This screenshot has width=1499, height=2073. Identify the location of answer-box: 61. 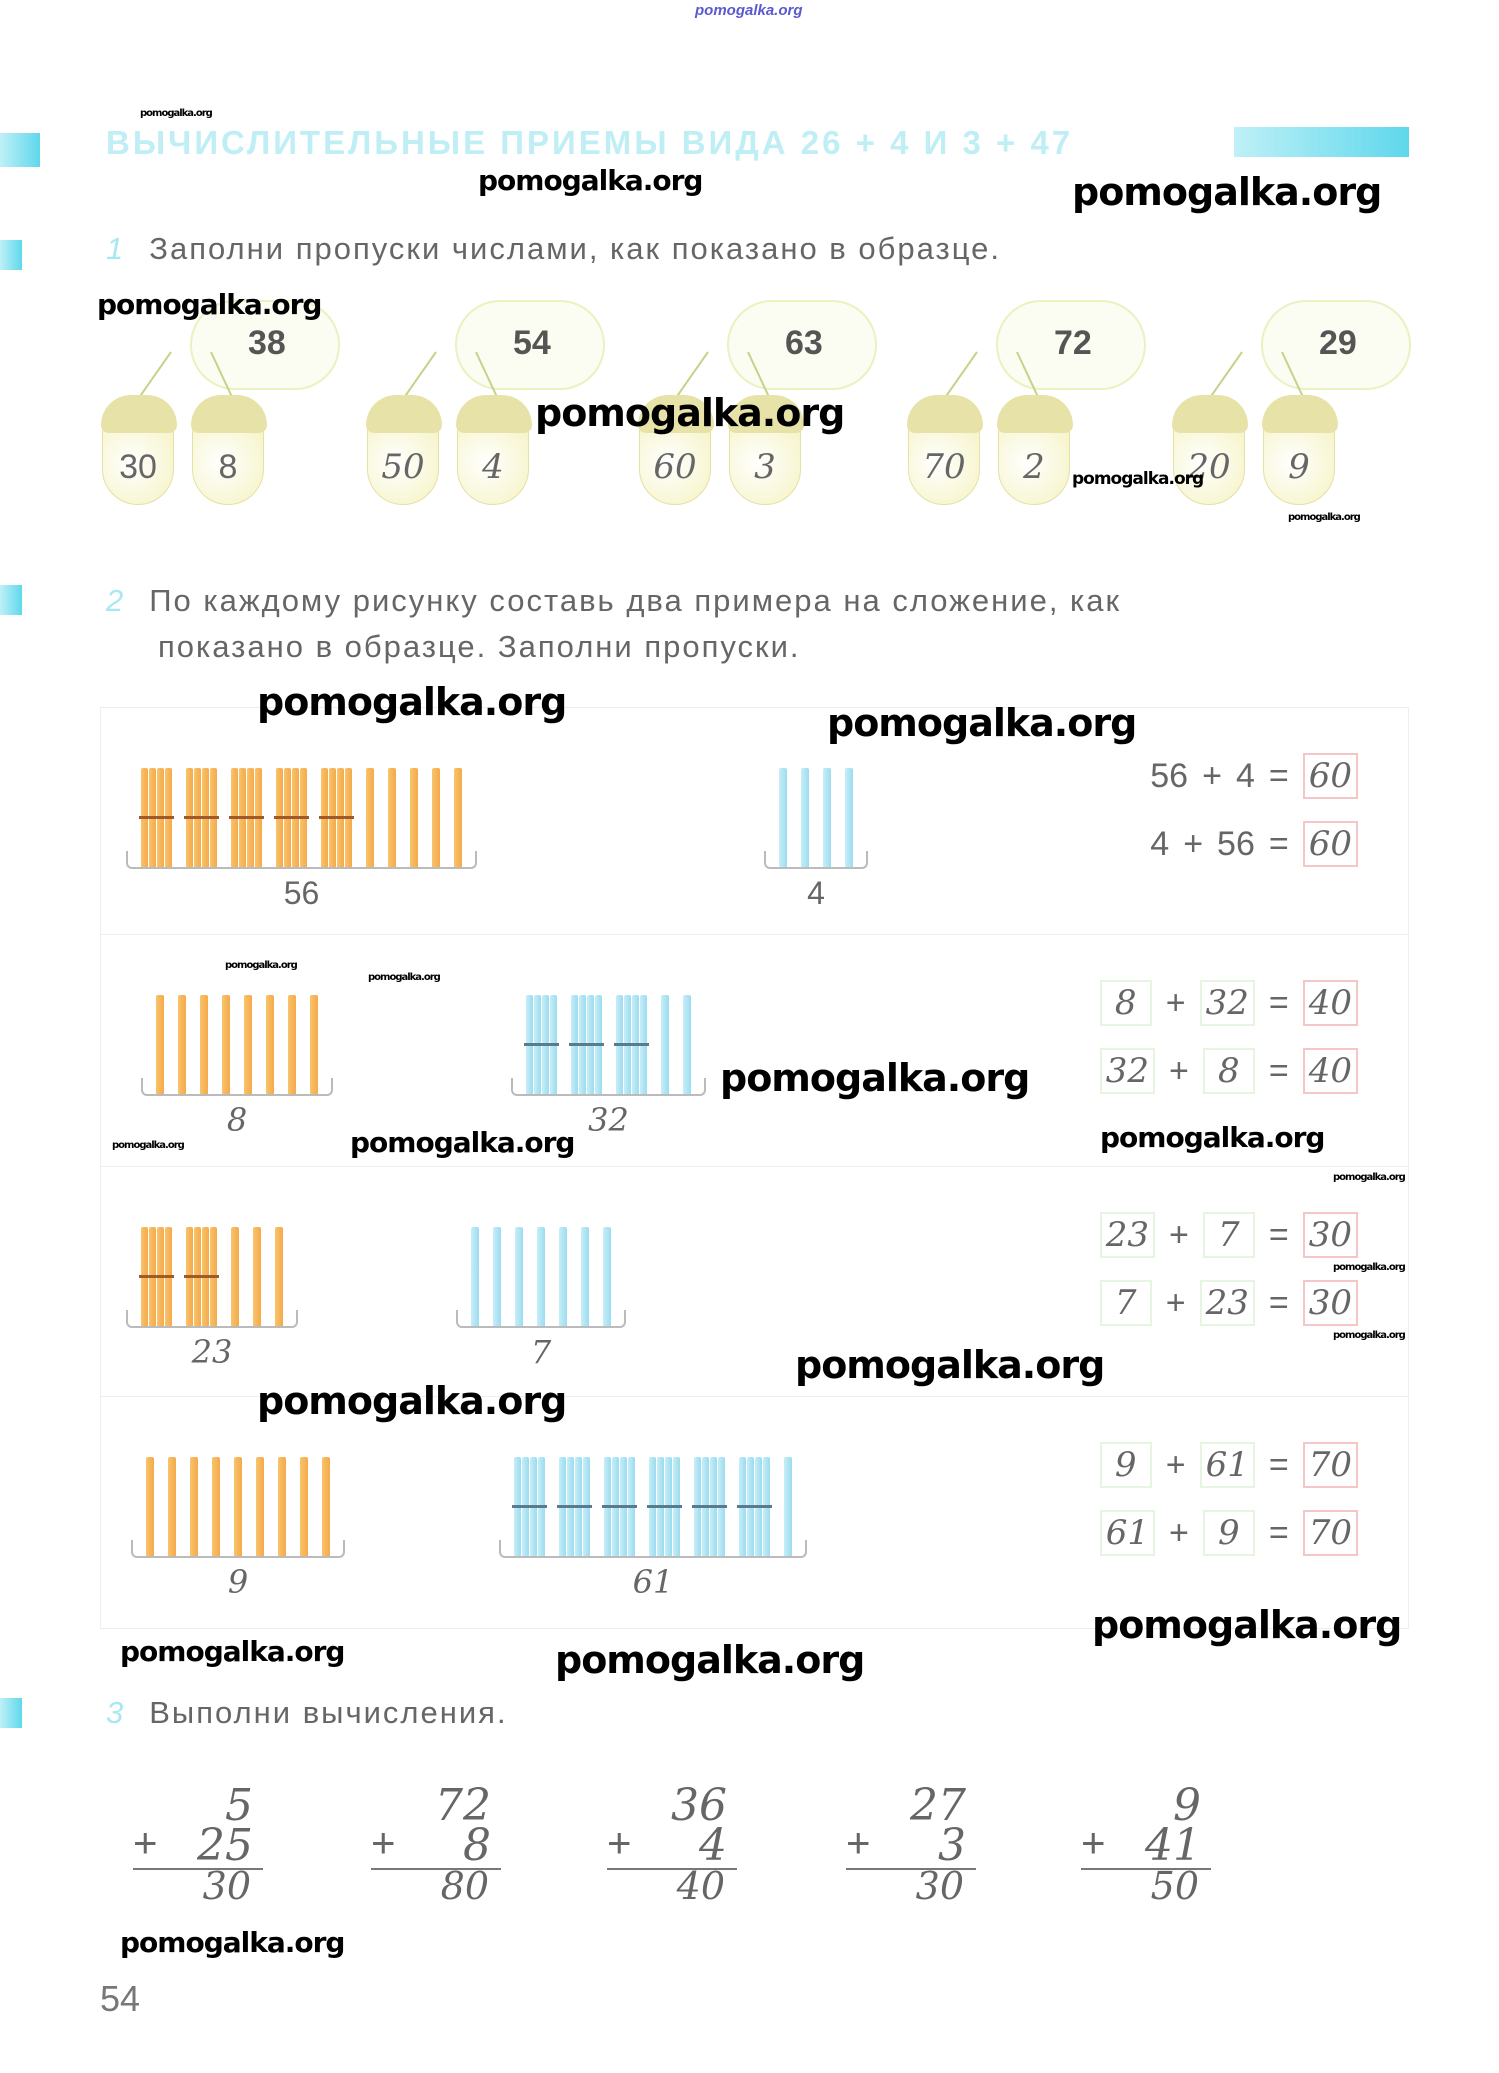
(1127, 1533).